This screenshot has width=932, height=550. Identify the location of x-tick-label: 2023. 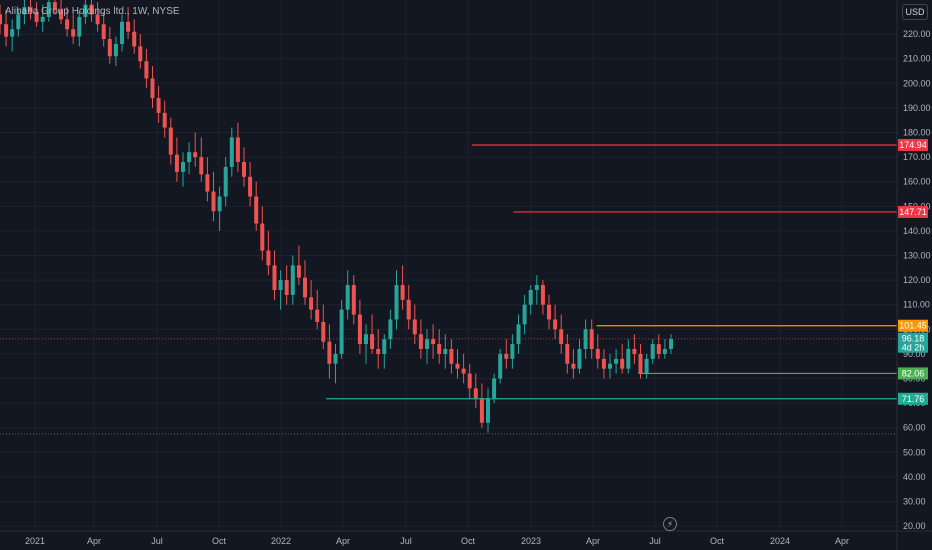
(531, 541).